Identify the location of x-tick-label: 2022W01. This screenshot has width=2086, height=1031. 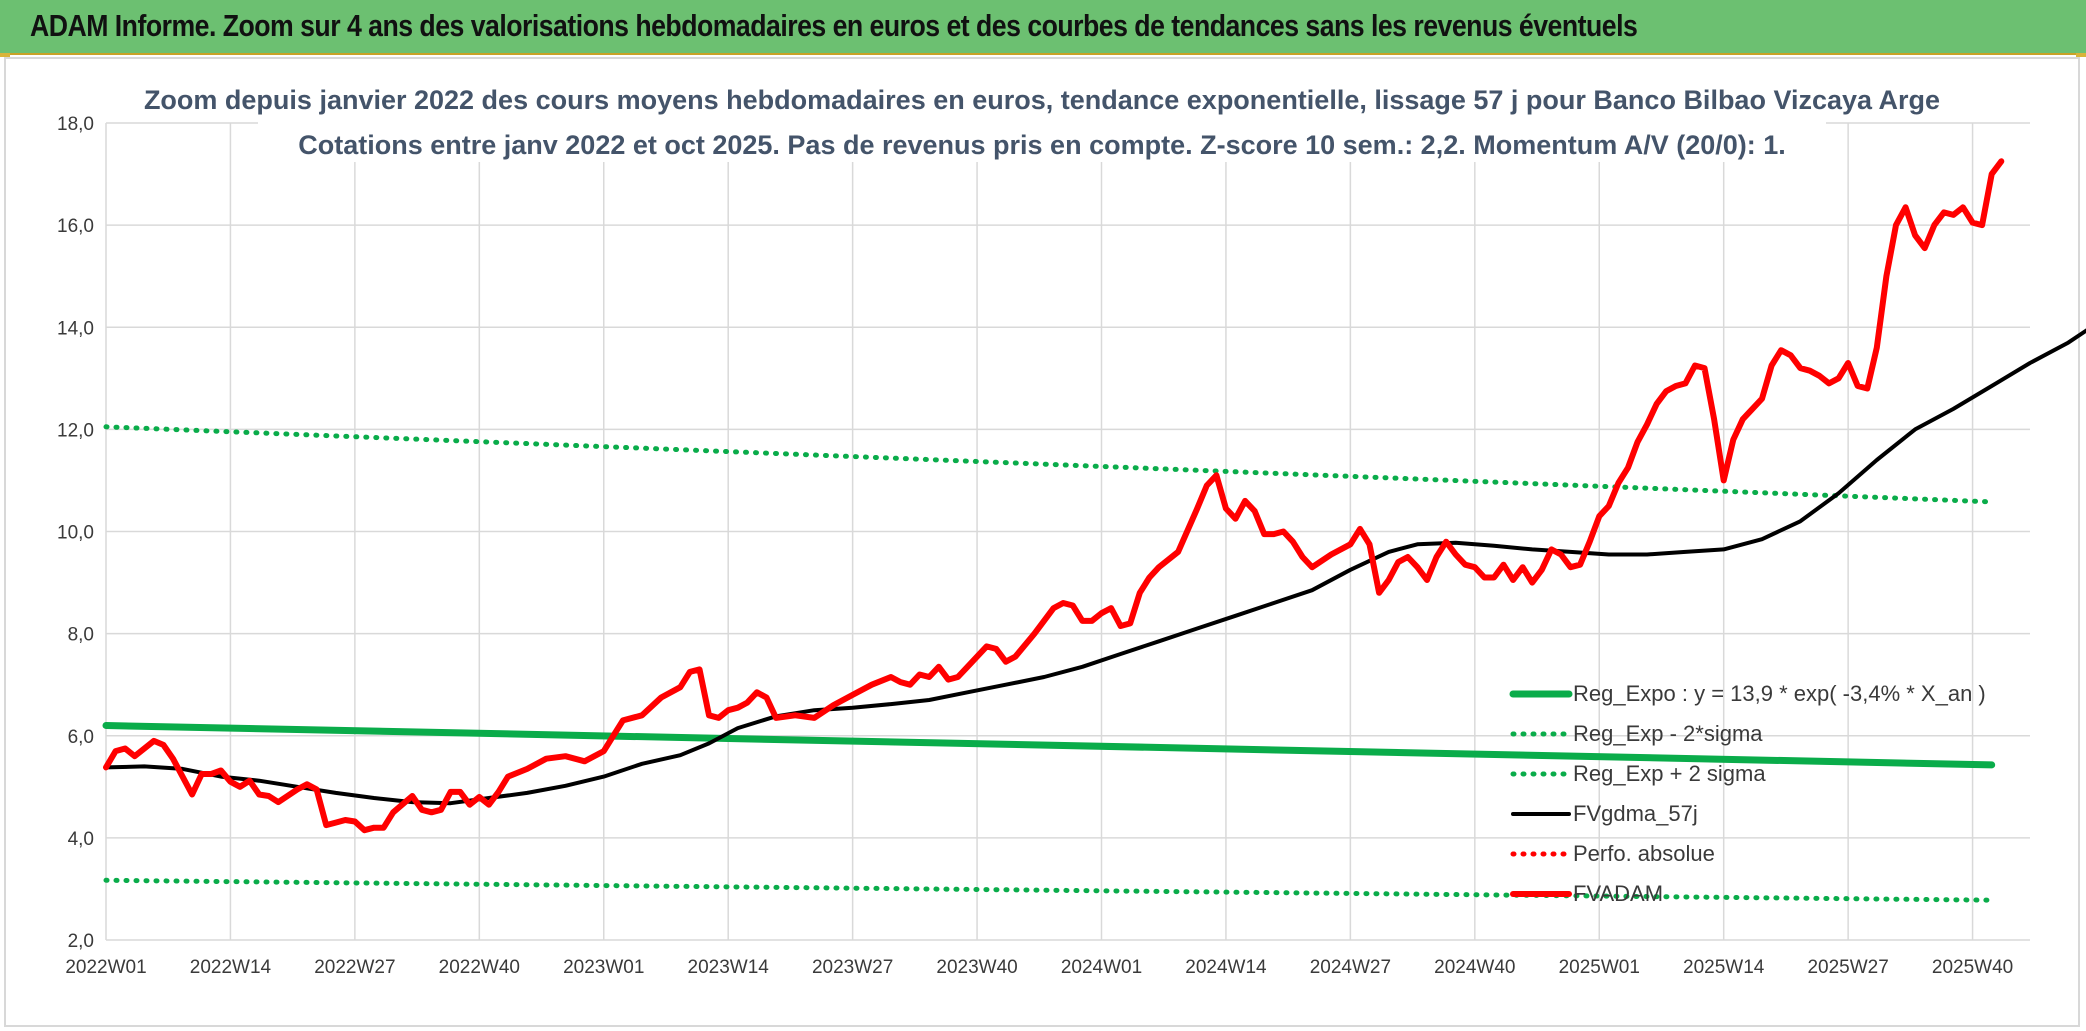
(105, 967).